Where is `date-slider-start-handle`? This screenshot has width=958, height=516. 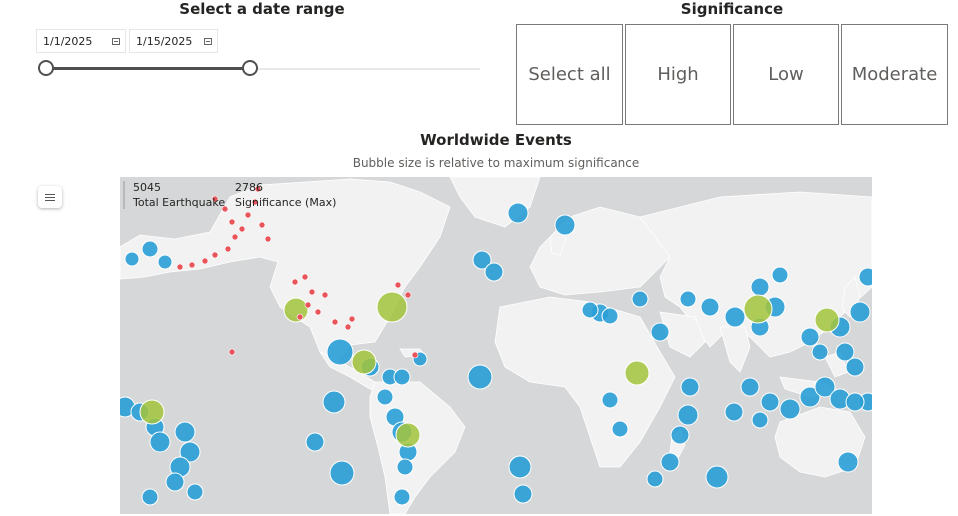 date-slider-start-handle is located at coordinates (46, 68).